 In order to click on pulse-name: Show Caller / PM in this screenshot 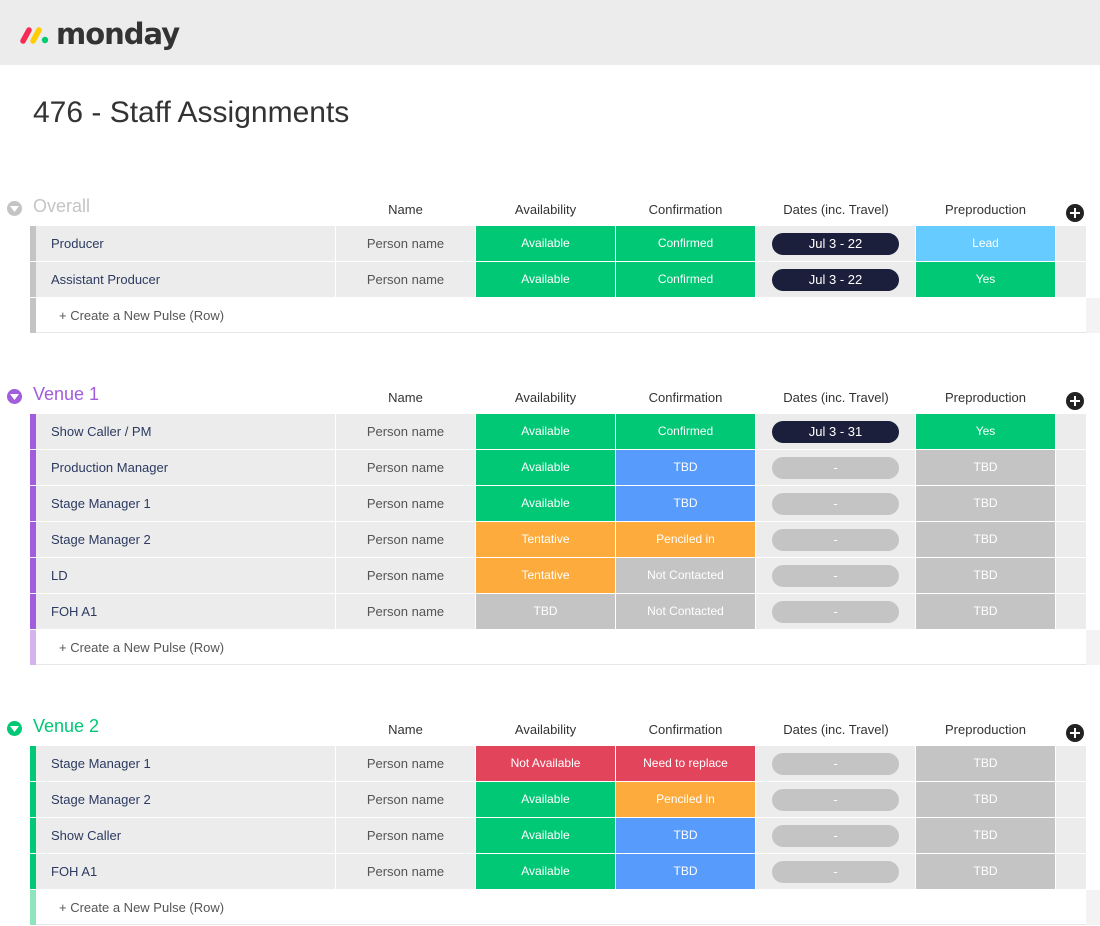, I will do `click(185, 431)`.